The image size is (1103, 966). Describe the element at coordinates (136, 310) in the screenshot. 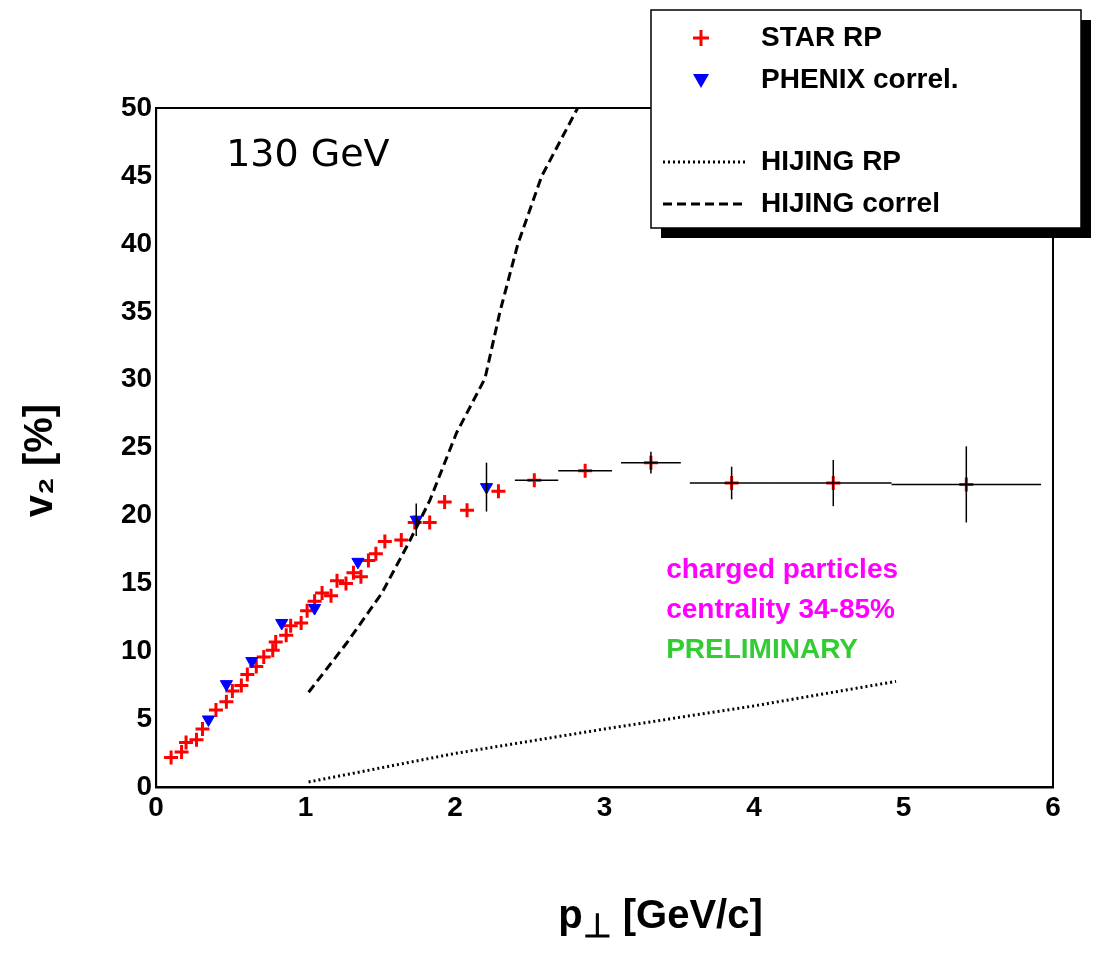

I see `y-tick-label: 35` at that location.